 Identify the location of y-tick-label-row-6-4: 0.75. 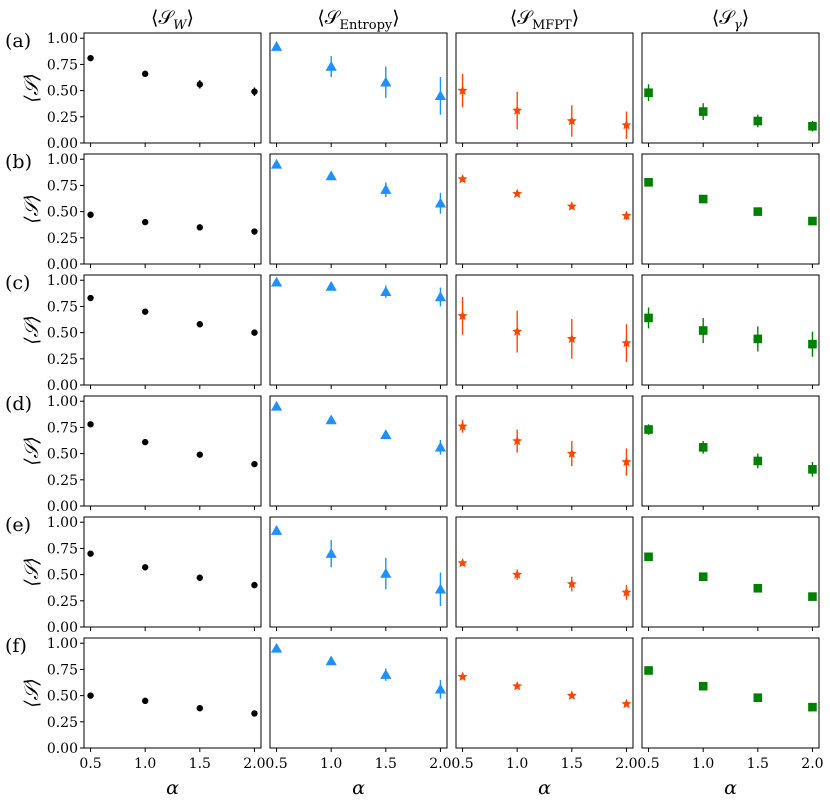
(62, 670).